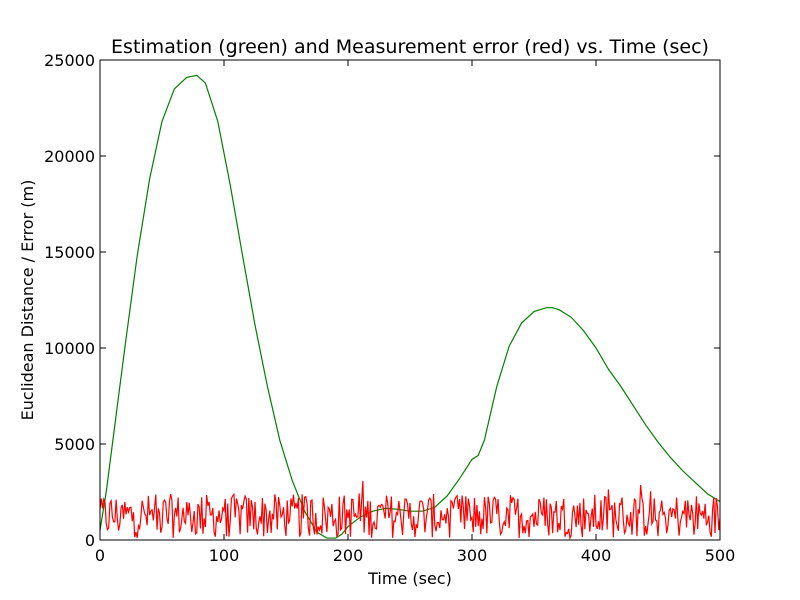  I want to click on x-tick-label: 400, so click(596, 555).